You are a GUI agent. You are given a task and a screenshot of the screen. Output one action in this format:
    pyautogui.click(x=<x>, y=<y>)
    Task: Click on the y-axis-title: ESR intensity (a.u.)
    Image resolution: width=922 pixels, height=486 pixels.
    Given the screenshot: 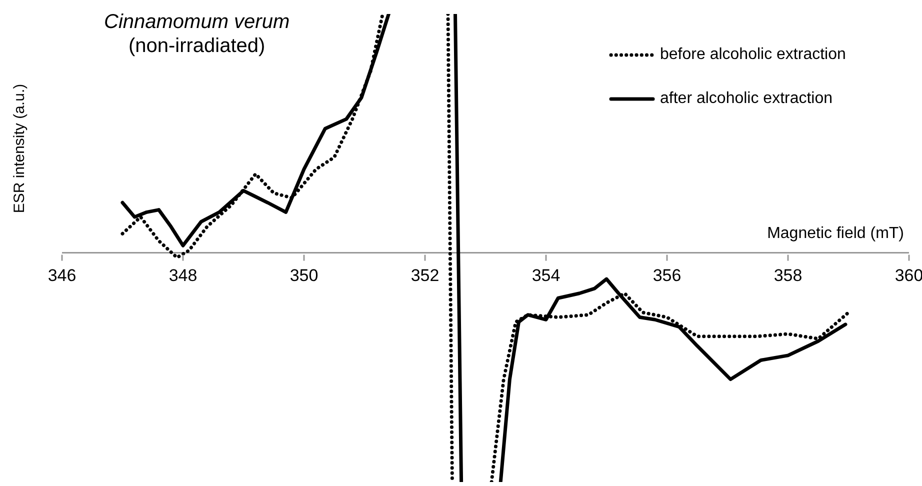 What is the action you would take?
    pyautogui.click(x=20, y=148)
    